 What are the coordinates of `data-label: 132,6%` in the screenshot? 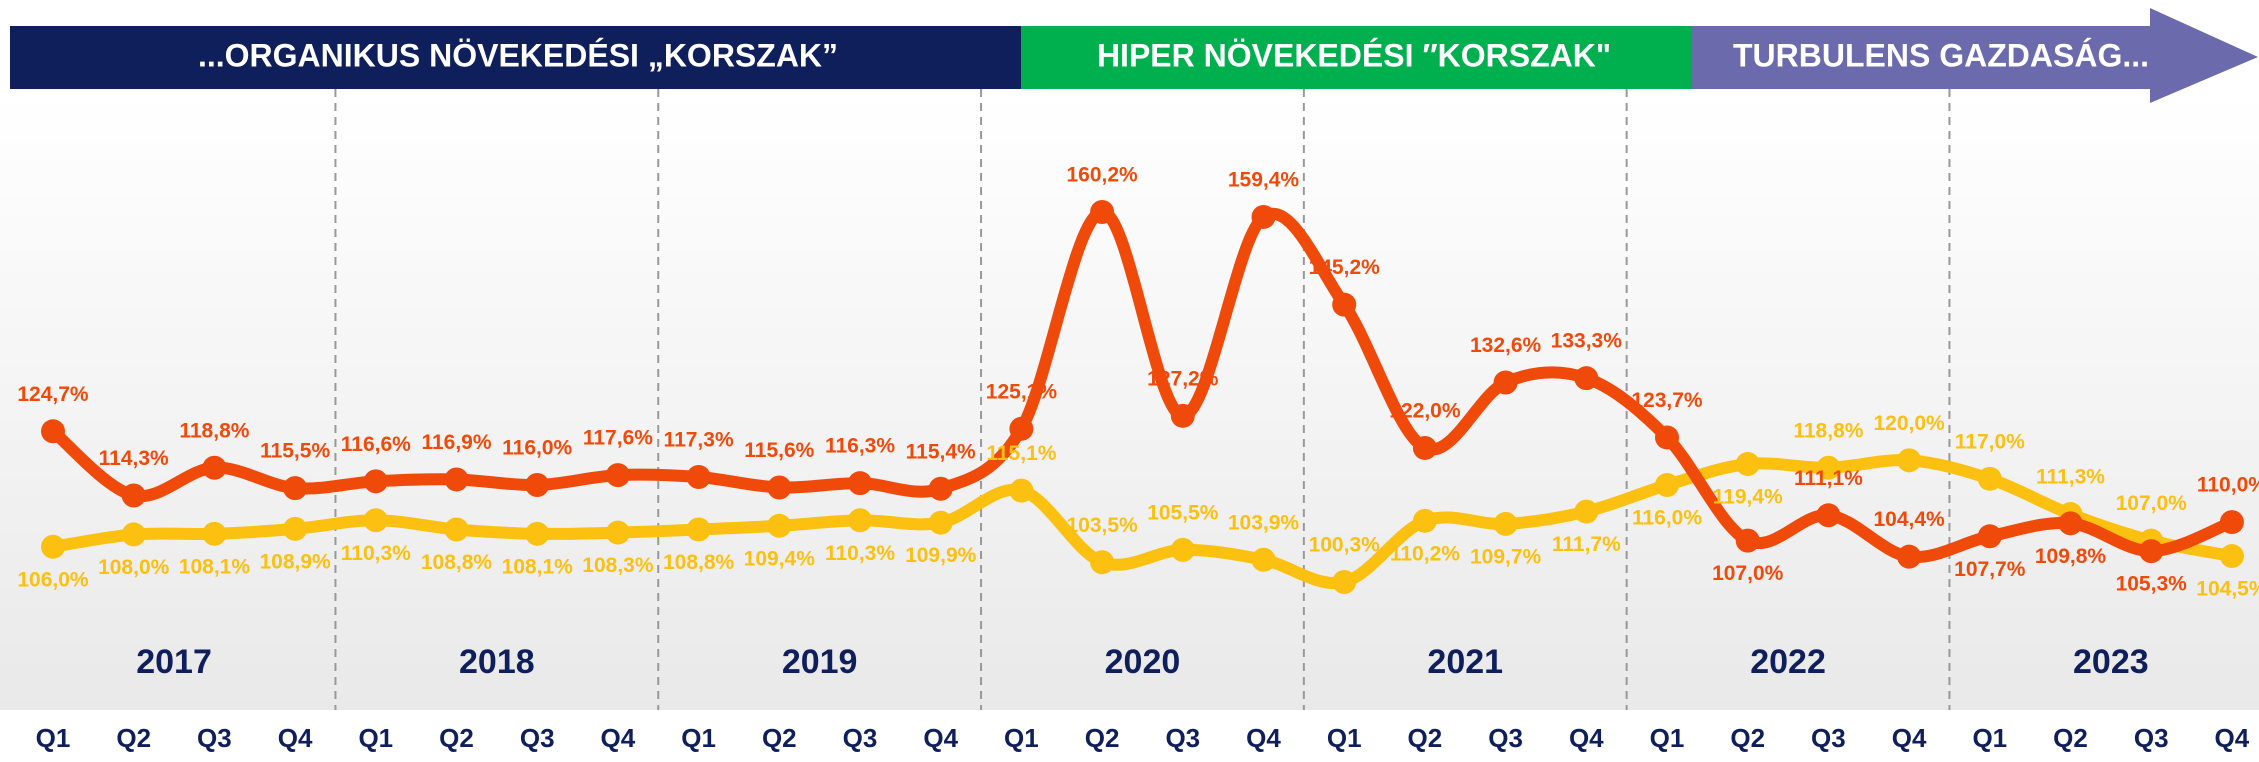 It's located at (1506, 345).